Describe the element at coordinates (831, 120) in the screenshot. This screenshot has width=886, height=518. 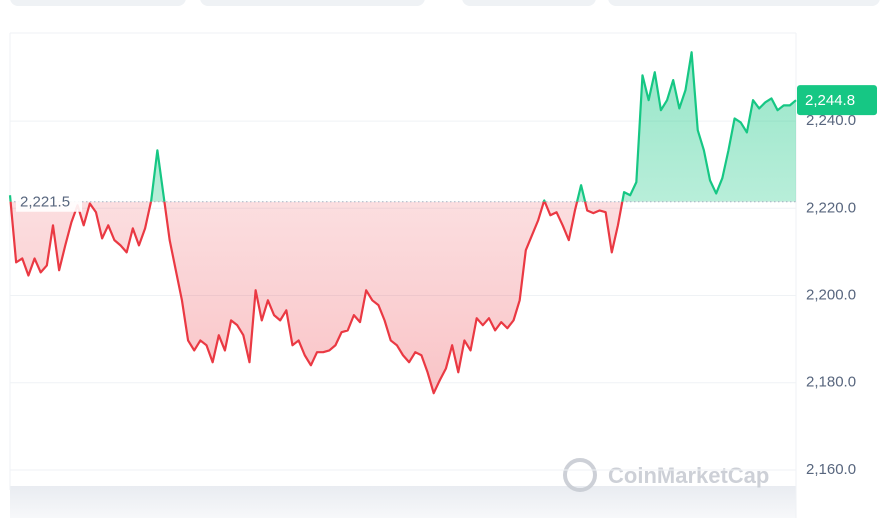
I see `y-tick-label: 2,240.0` at that location.